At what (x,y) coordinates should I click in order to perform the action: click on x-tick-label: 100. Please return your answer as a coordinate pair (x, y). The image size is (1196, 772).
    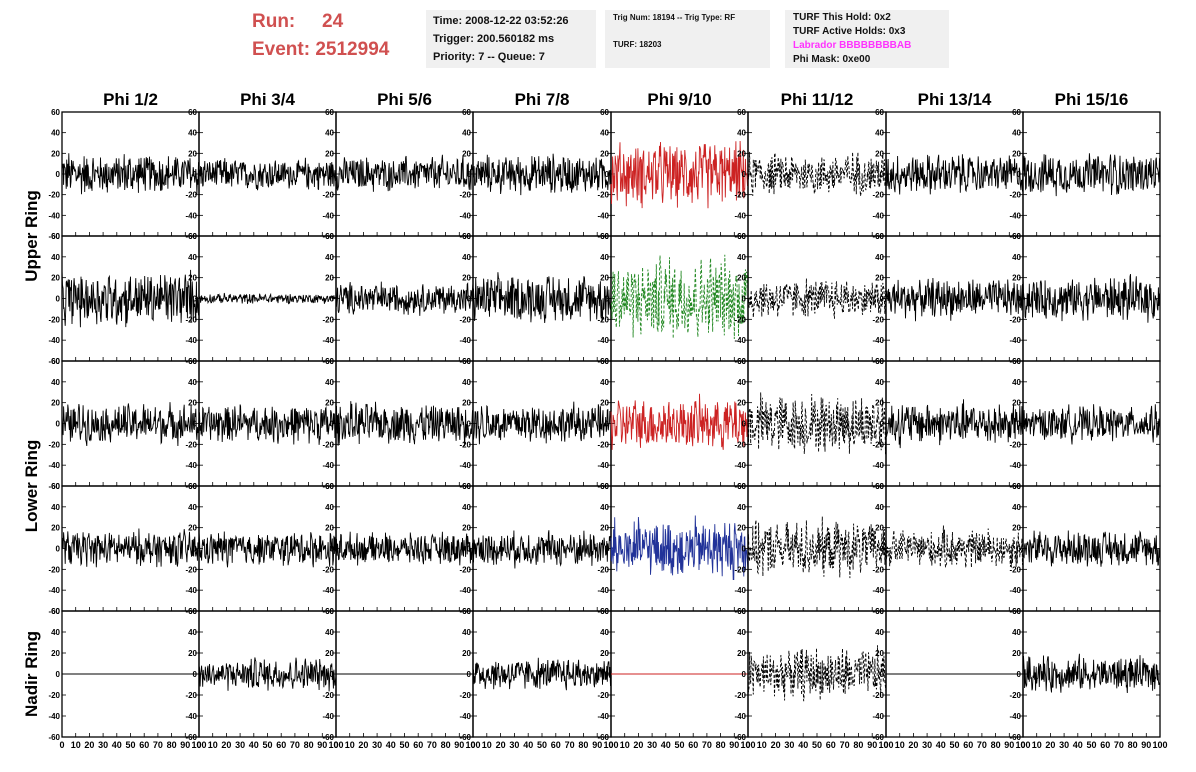
    Looking at the image, I should click on (198, 745).